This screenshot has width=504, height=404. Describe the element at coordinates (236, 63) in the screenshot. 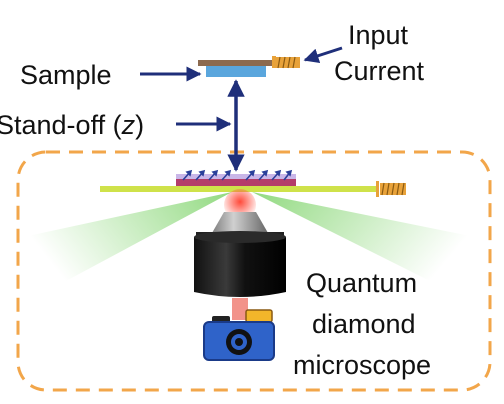

I see `sample-holder` at that location.